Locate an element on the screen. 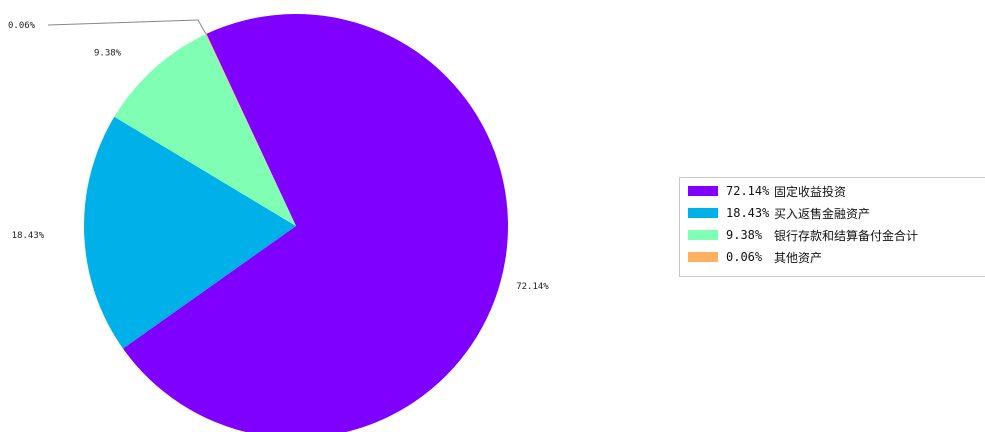 Image resolution: width=985 pixels, height=432 pixels. slice-label: 0.06% is located at coordinates (22, 26).